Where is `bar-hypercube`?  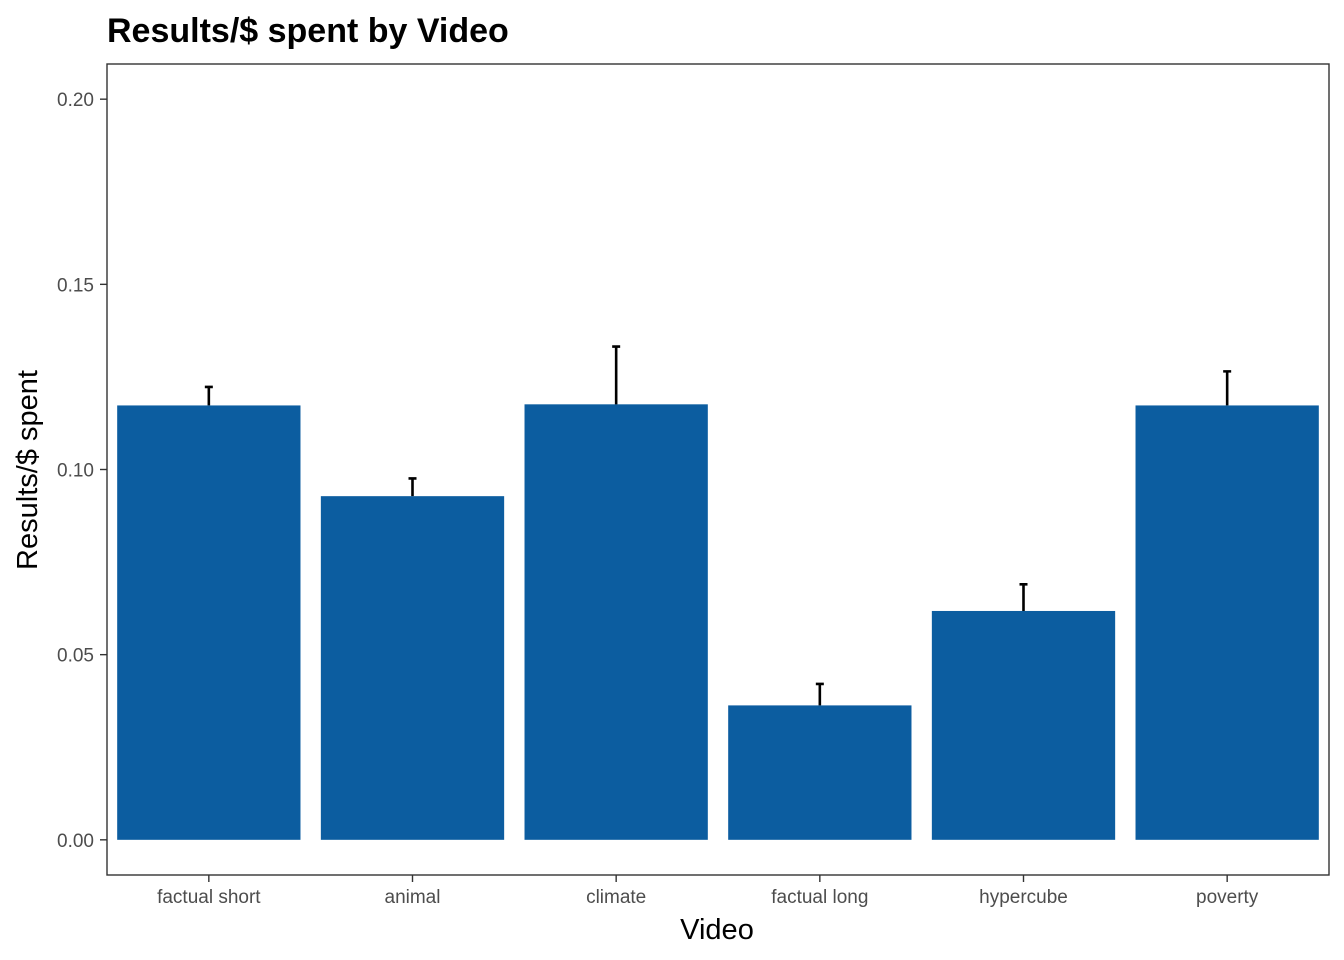 bar-hypercube is located at coordinates (1023, 725).